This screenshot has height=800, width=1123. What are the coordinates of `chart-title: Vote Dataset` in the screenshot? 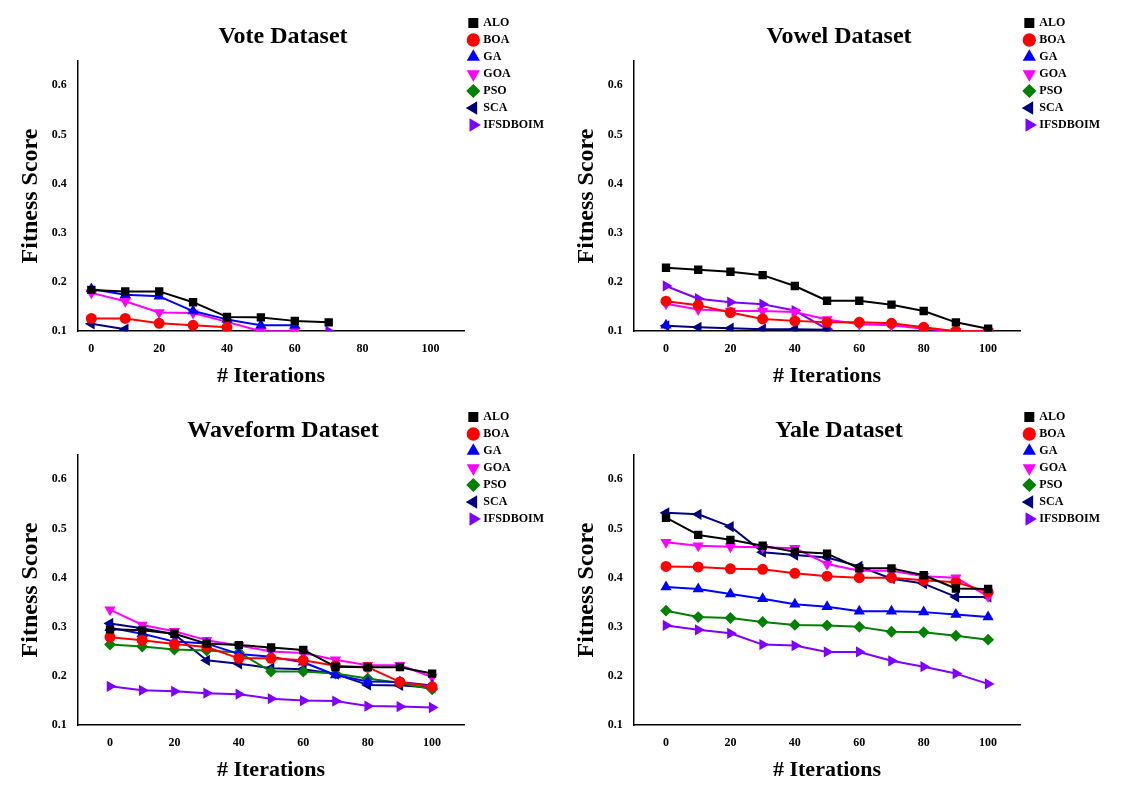 It's located at (283, 34).